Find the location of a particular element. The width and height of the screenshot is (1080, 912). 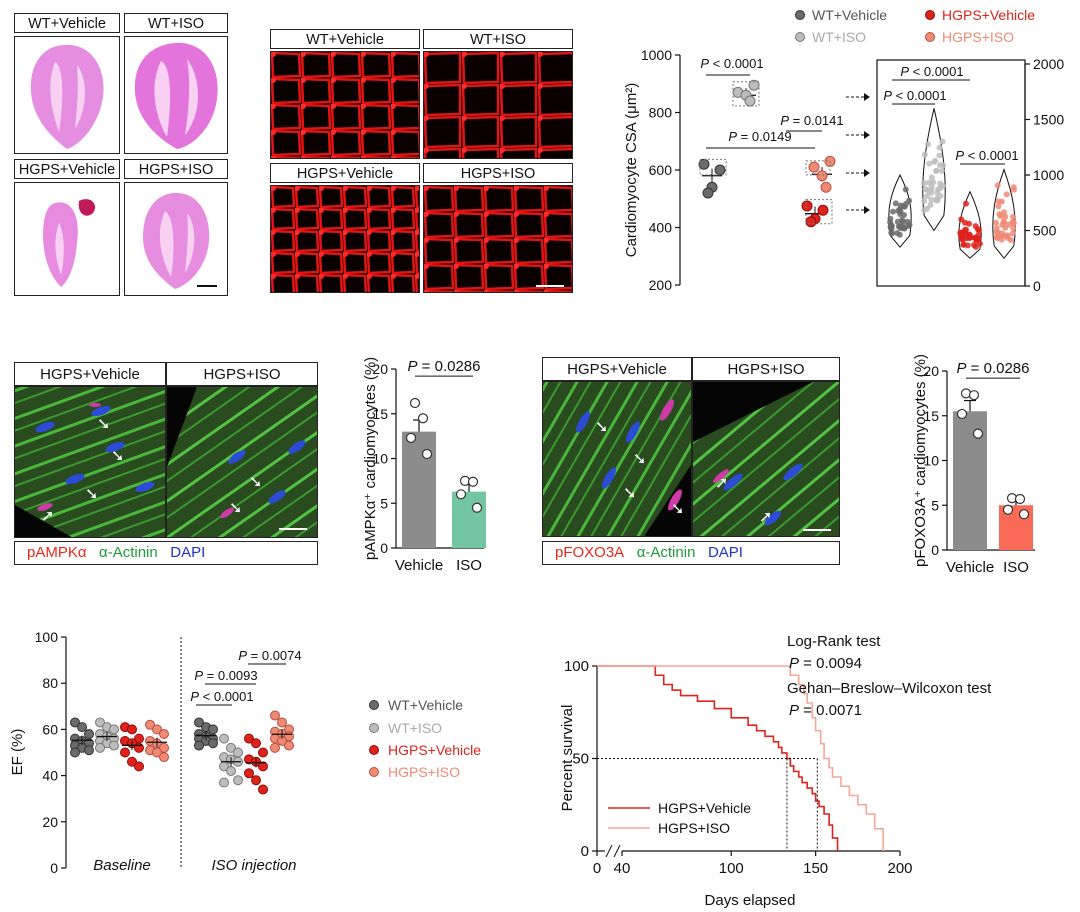

foxo_bar-x-tick-label: ISO is located at coordinates (1016, 567).